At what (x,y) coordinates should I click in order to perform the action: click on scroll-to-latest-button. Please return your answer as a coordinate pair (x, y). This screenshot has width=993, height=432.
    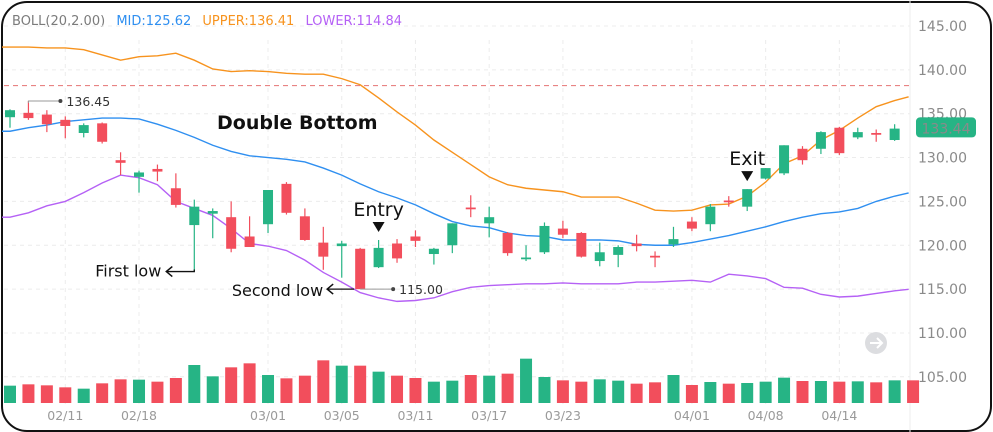
    Looking at the image, I should click on (876, 343).